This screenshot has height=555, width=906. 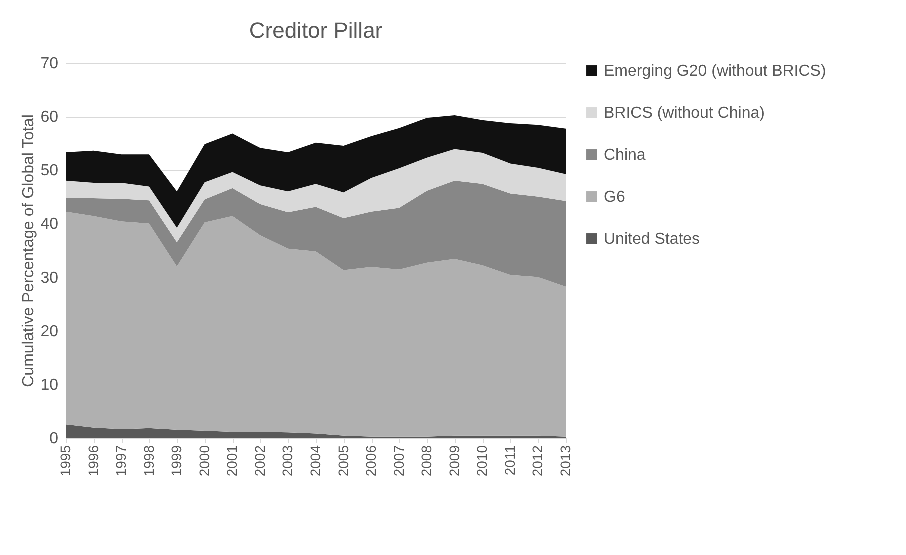 I want to click on x-tick-label: 2005, so click(x=343, y=461).